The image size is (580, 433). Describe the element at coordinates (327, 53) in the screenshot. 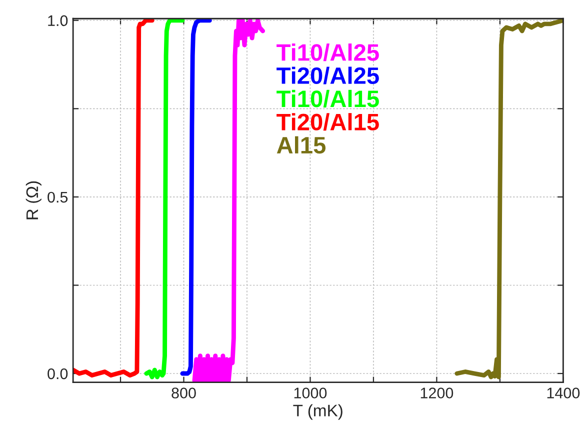

I see `series-label: Ti10/Al25` at that location.